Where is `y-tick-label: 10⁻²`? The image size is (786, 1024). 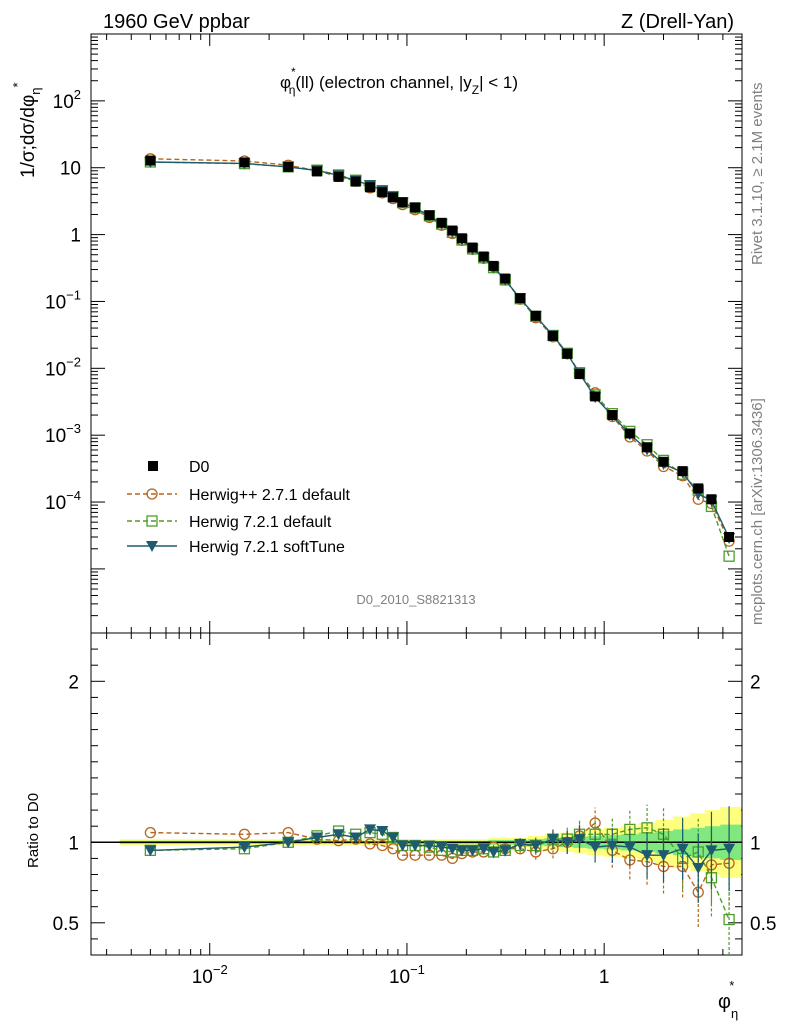
y-tick-label: 10⁻² is located at coordinates (63, 367).